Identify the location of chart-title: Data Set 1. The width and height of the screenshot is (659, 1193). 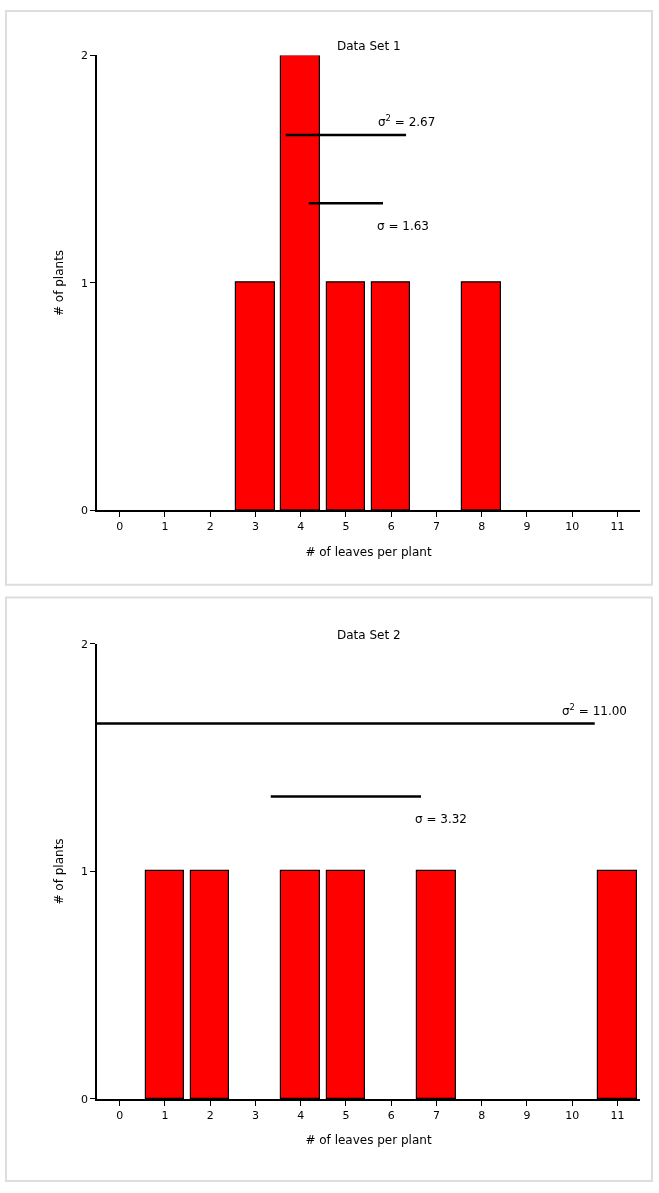
(369, 46).